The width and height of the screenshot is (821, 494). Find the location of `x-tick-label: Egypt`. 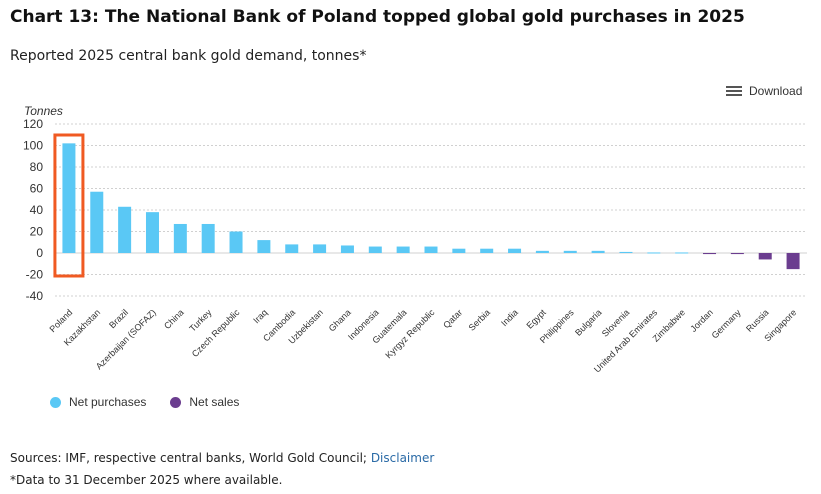

x-tick-label: Egypt is located at coordinates (536, 319).